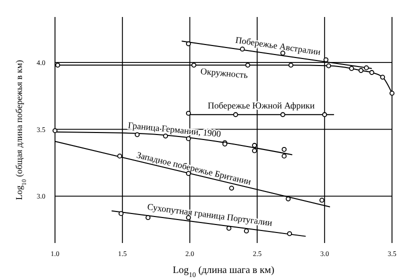  What do you see at coordinates (210, 215) in the screenshot?
I see `text: Сухопутная граница Португалии` at bounding box center [210, 215].